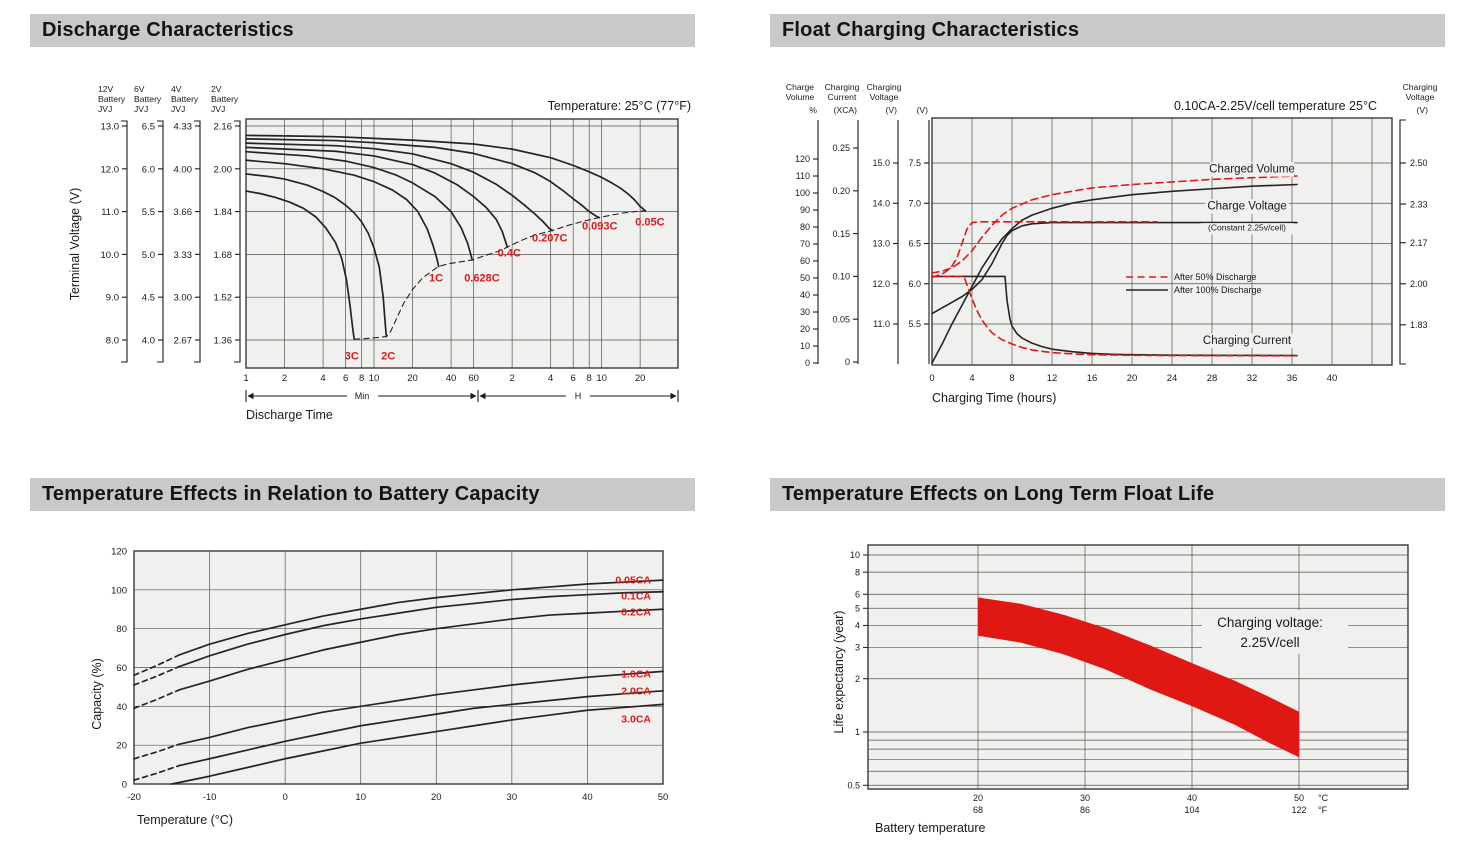 This screenshot has width=1477, height=856. I want to click on curve-label-1C: 1C, so click(436, 278).